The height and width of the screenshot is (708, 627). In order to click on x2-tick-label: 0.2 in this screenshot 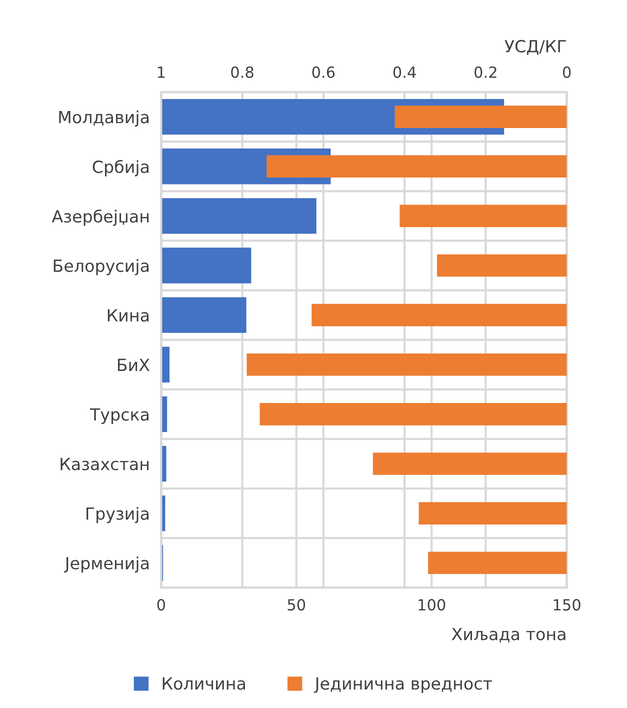, I will do `click(485, 72)`.